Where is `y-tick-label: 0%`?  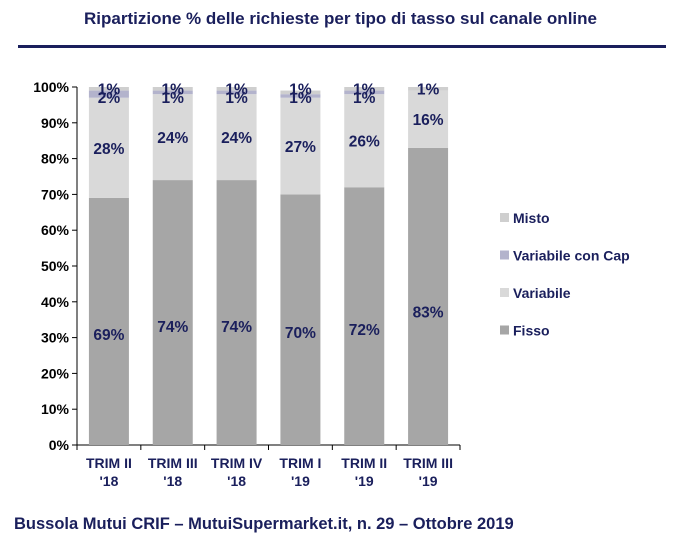 y-tick-label: 0% is located at coordinates (59, 445).